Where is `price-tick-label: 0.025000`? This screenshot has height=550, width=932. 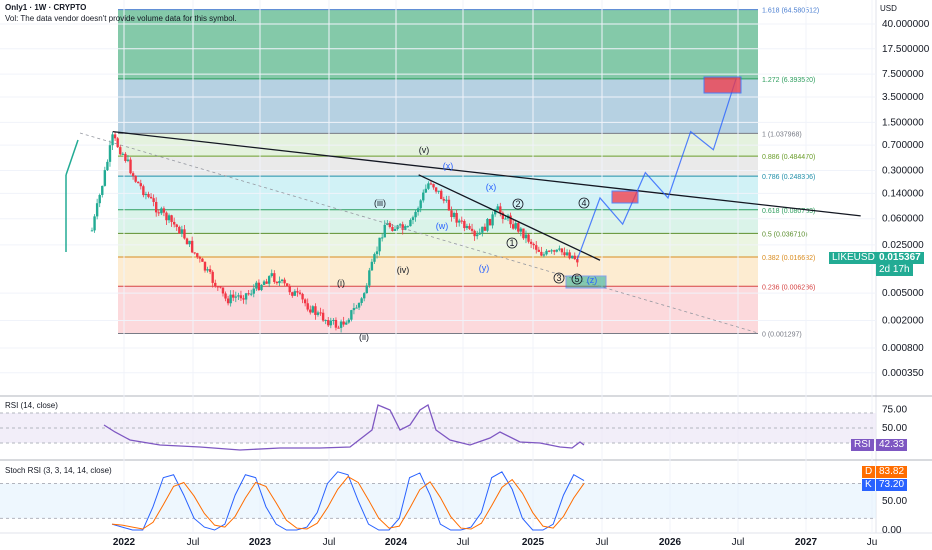
price-tick-label: 0.025000 is located at coordinates (903, 245).